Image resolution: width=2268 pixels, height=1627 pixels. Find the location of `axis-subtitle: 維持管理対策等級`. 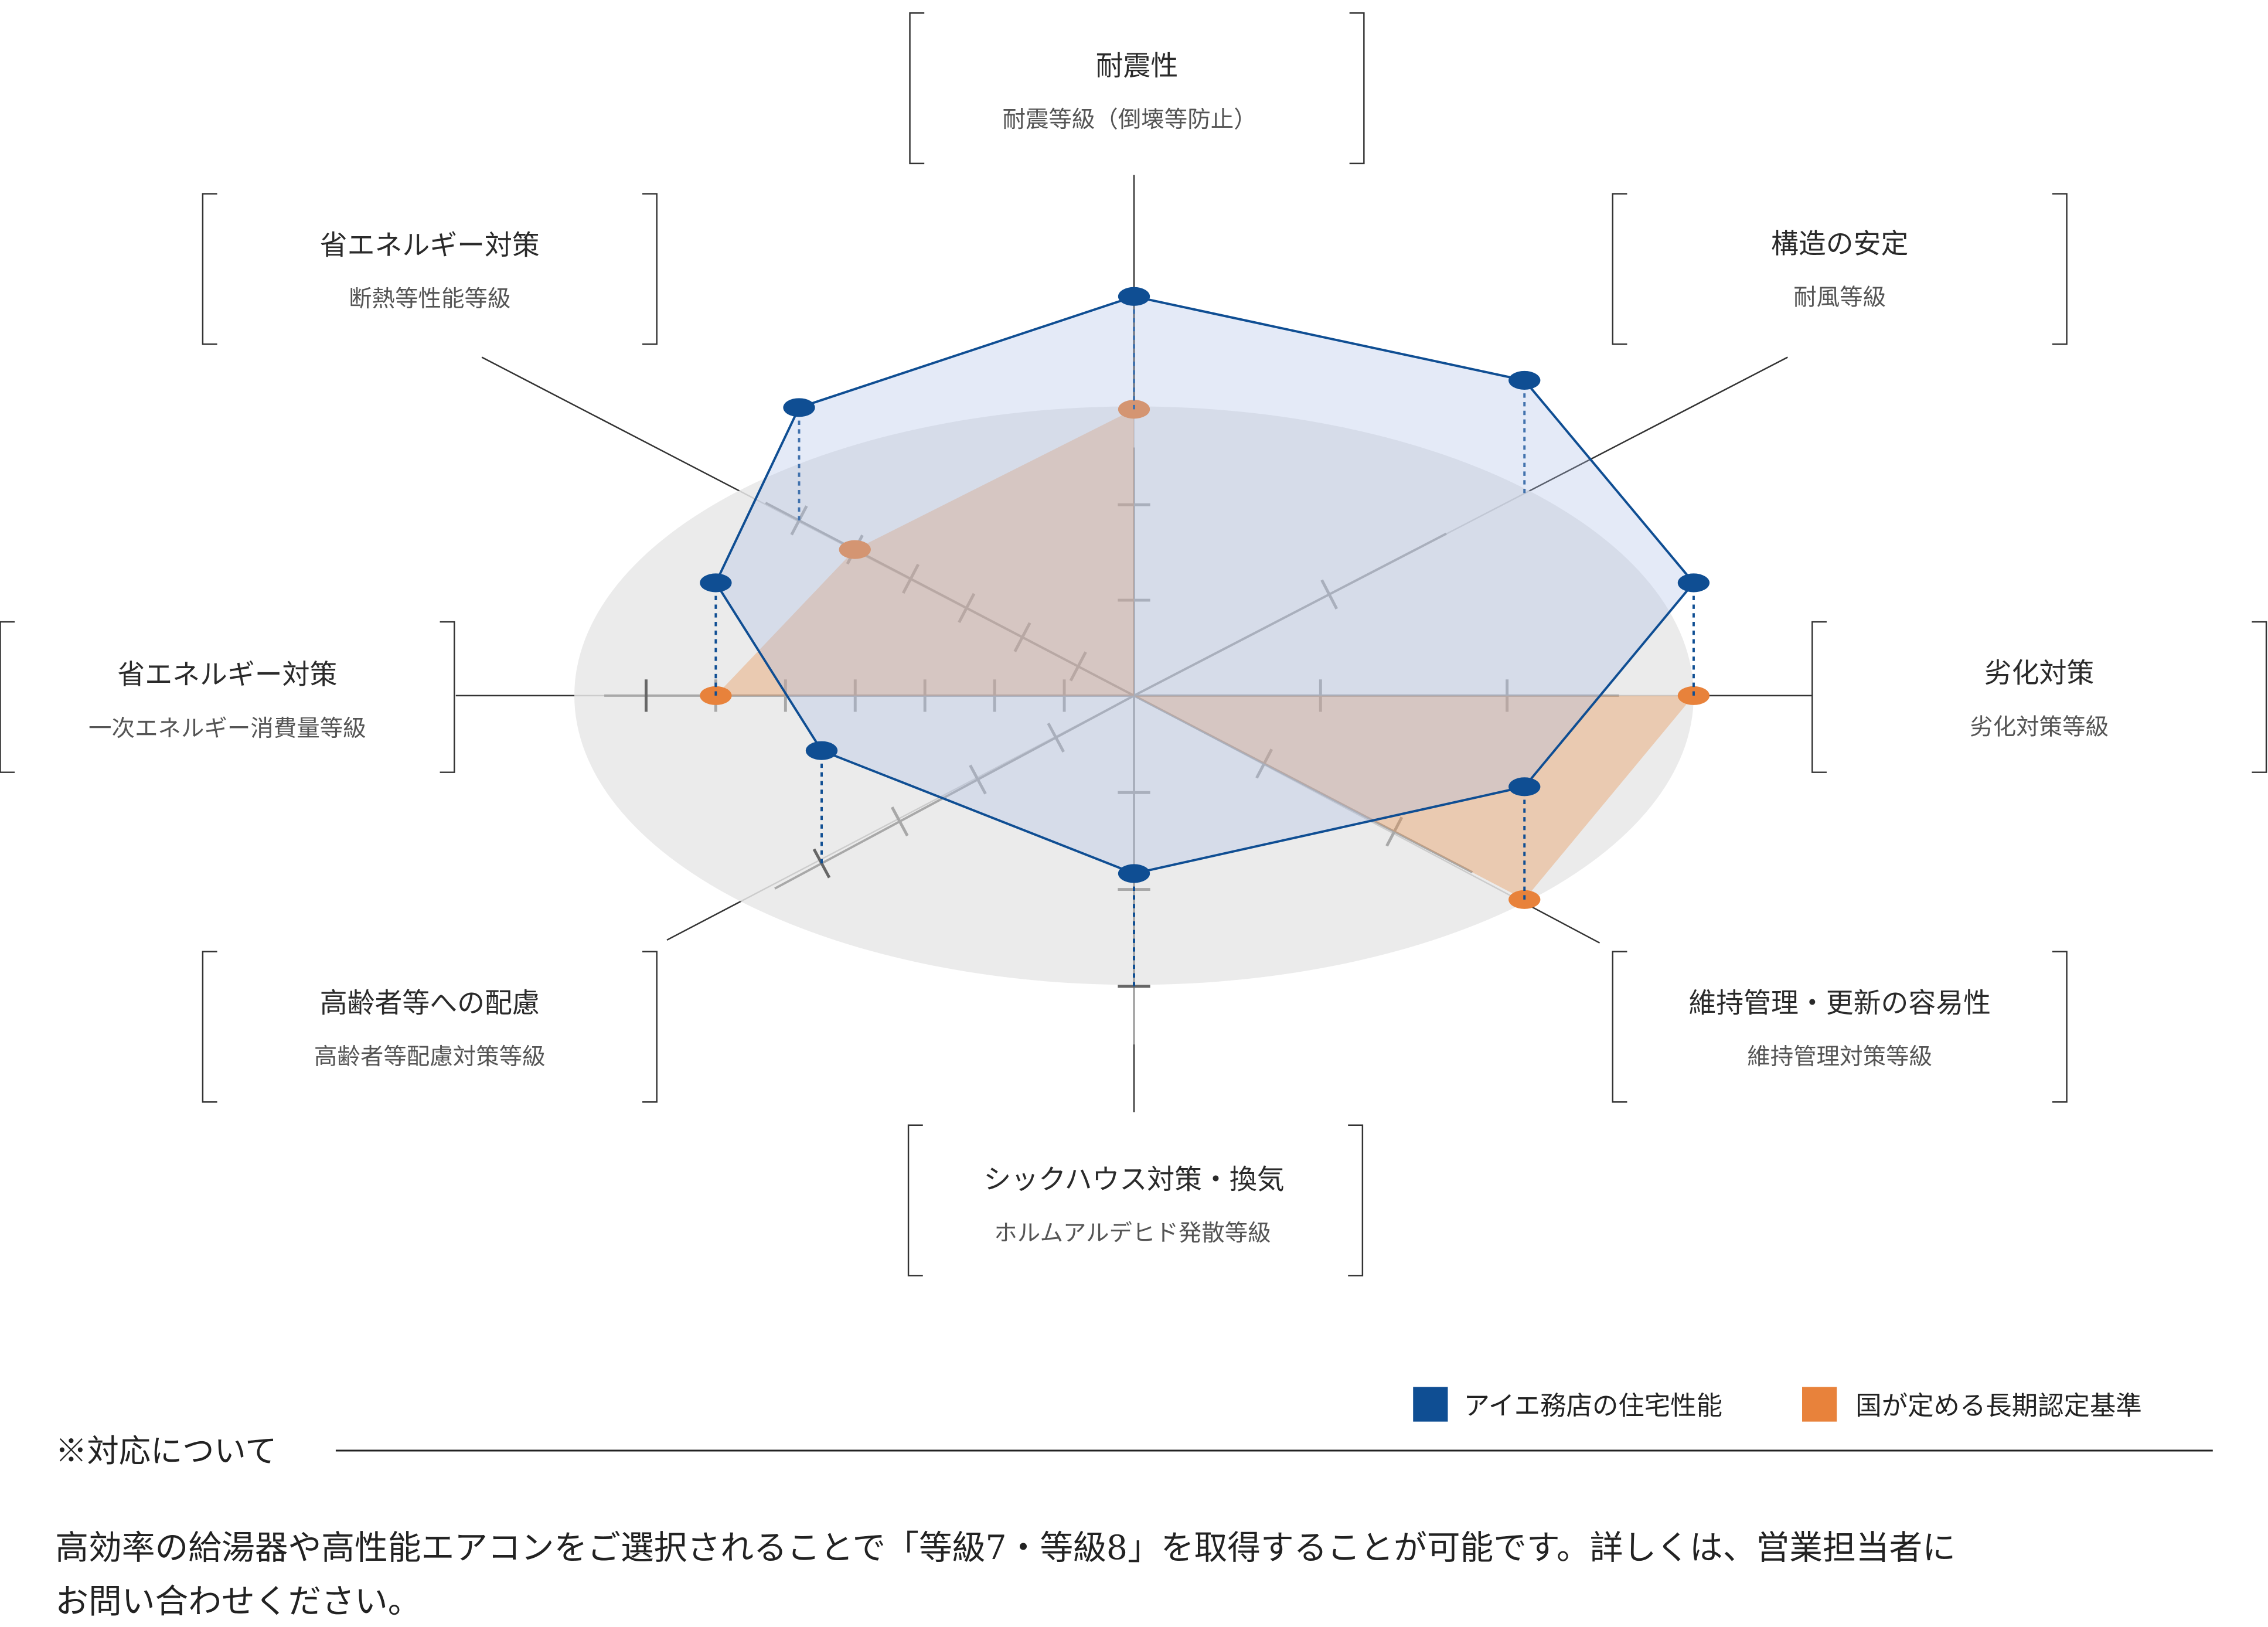

axis-subtitle: 維持管理対策等級 is located at coordinates (1839, 1056).